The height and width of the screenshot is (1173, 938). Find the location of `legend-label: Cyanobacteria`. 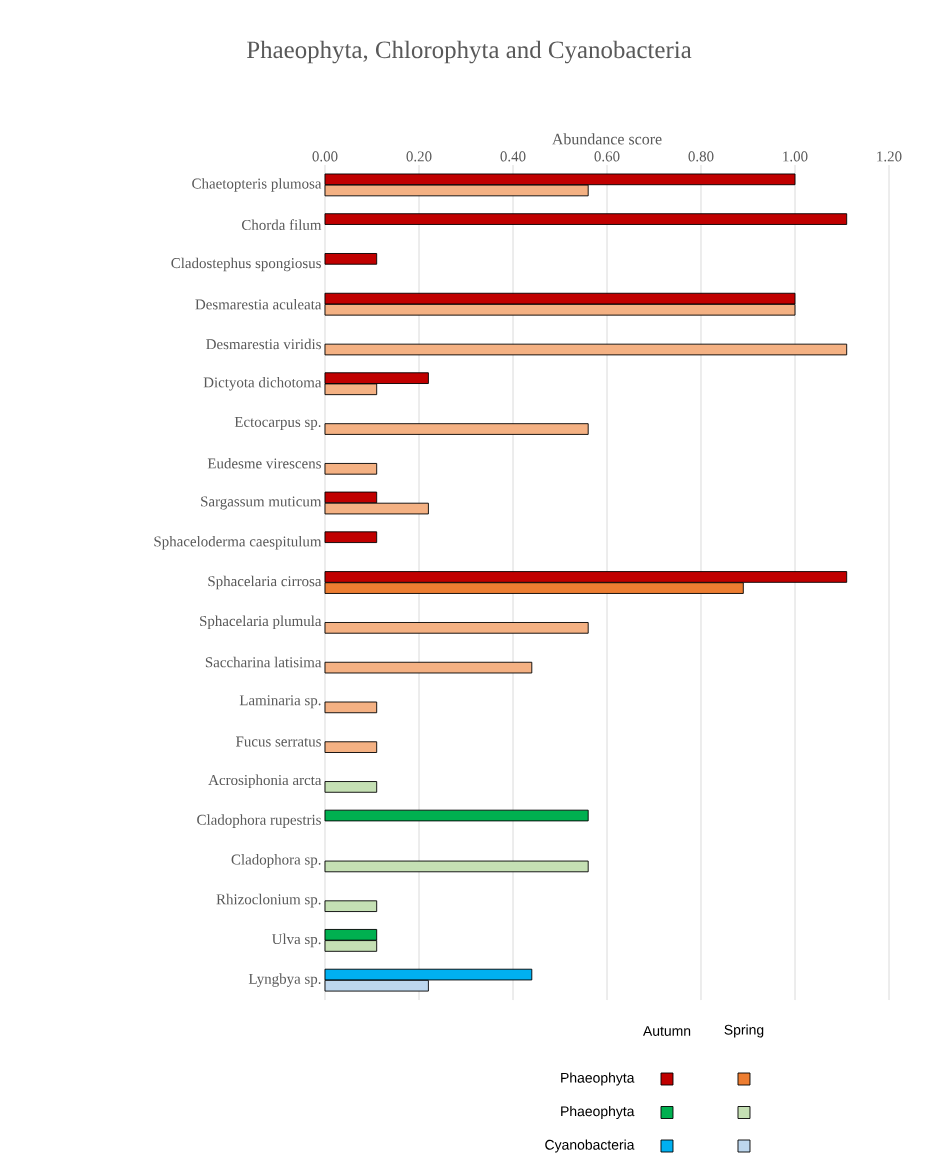

legend-label: Cyanobacteria is located at coordinates (590, 1146).